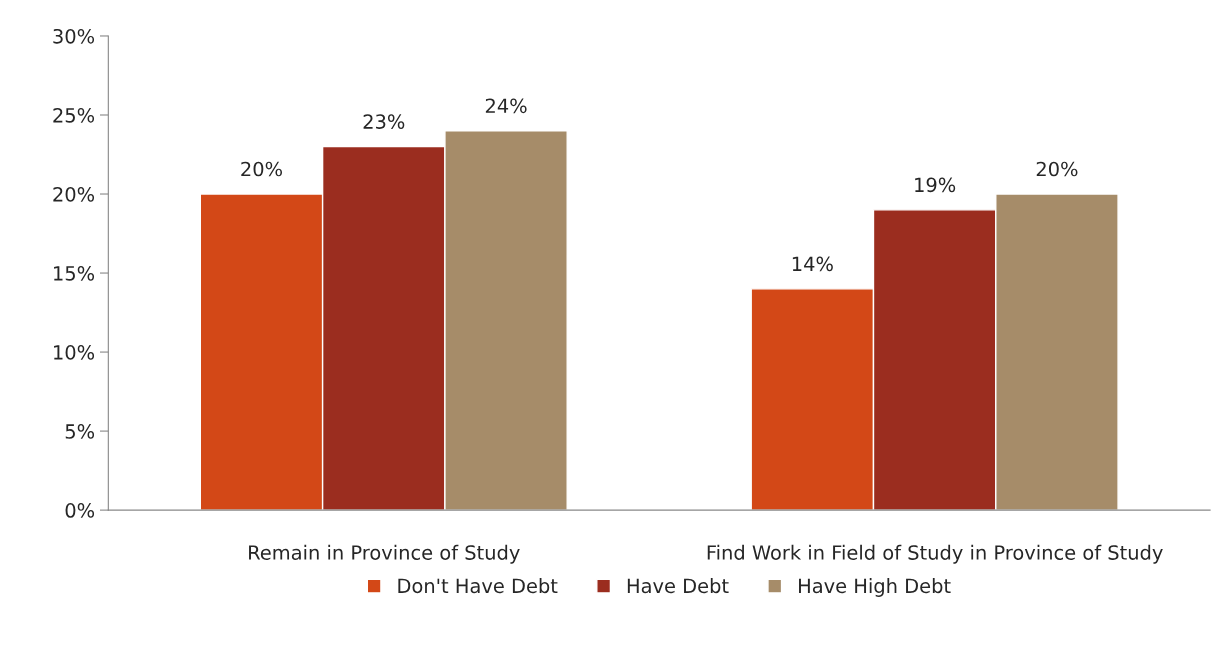  I want to click on legend-label: Have High Debt, so click(875, 587).